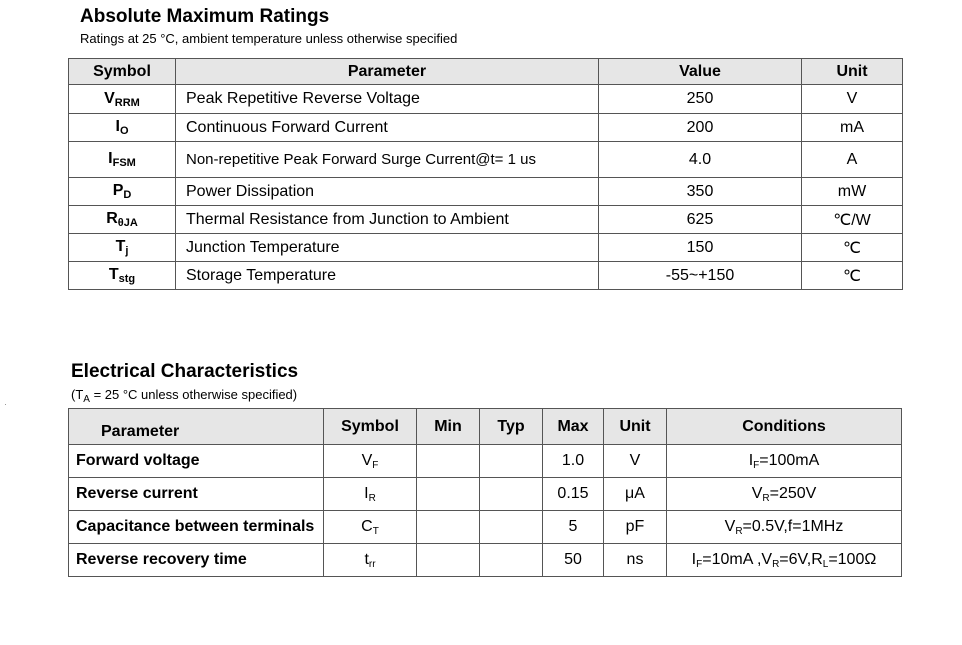 This screenshot has height=645, width=962. I want to click on ec-max: 1.0, so click(573, 461).